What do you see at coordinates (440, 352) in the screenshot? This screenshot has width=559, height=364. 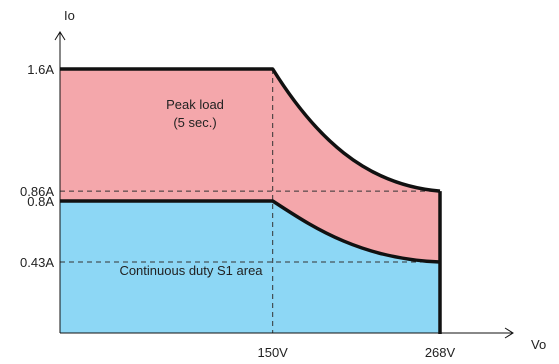 I see `x-tick-label: 268V` at bounding box center [440, 352].